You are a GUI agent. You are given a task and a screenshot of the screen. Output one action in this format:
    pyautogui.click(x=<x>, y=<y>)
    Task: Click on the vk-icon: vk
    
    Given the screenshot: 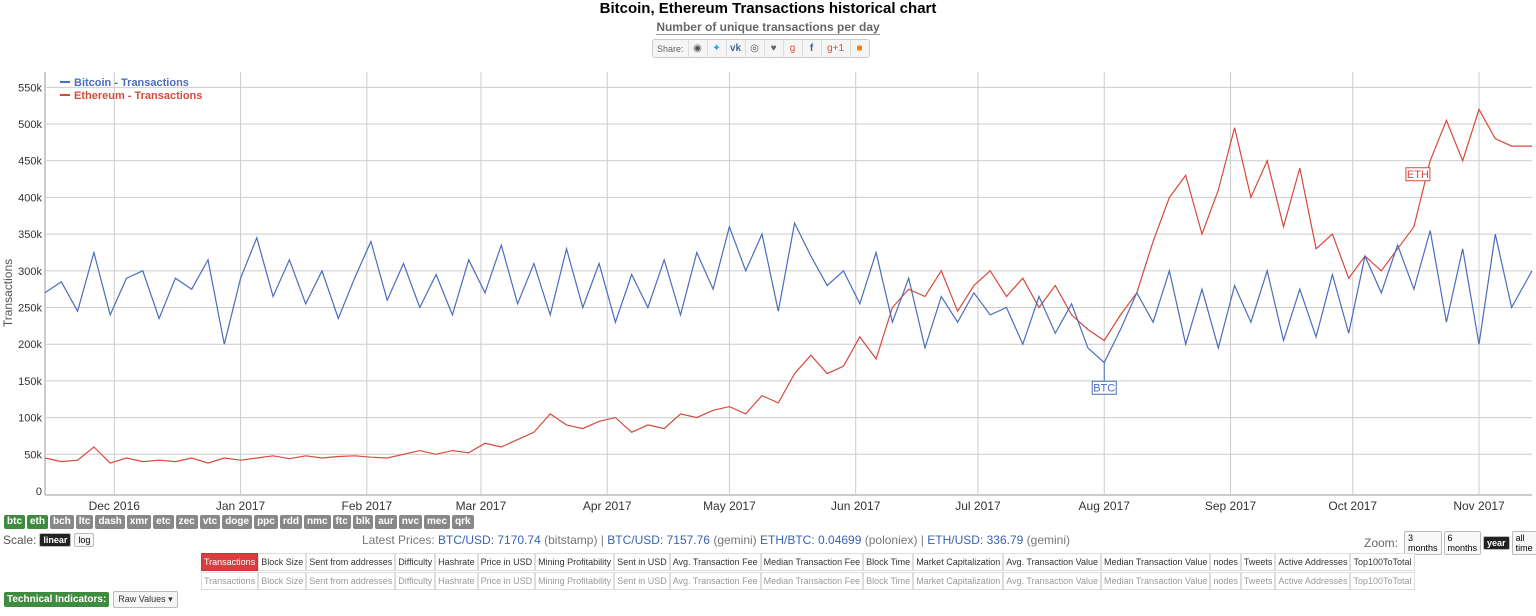 What is the action you would take?
    pyautogui.click(x=735, y=48)
    